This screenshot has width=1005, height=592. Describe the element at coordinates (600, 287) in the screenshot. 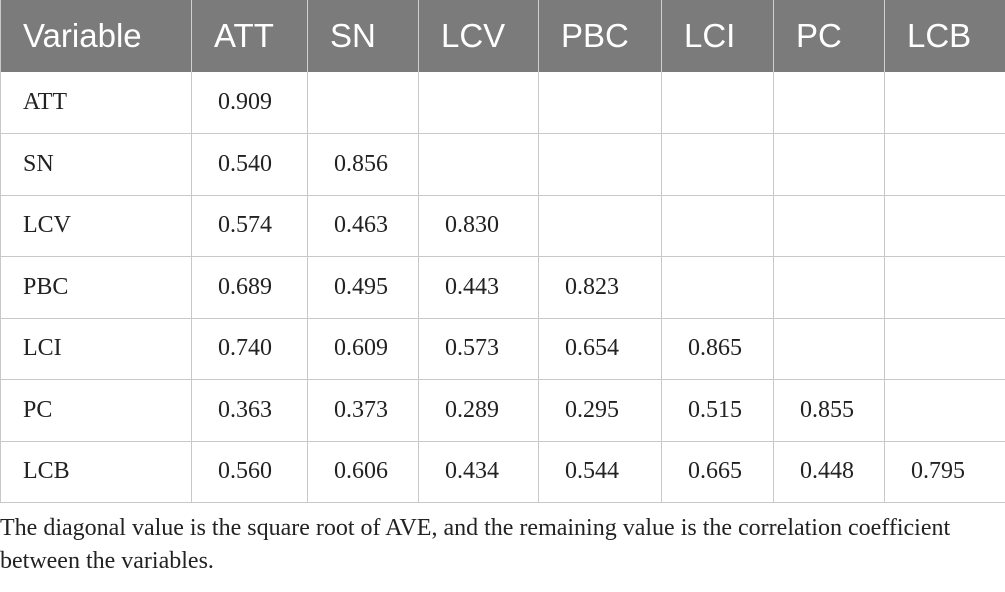

I see `table-cell: 0.823` at that location.